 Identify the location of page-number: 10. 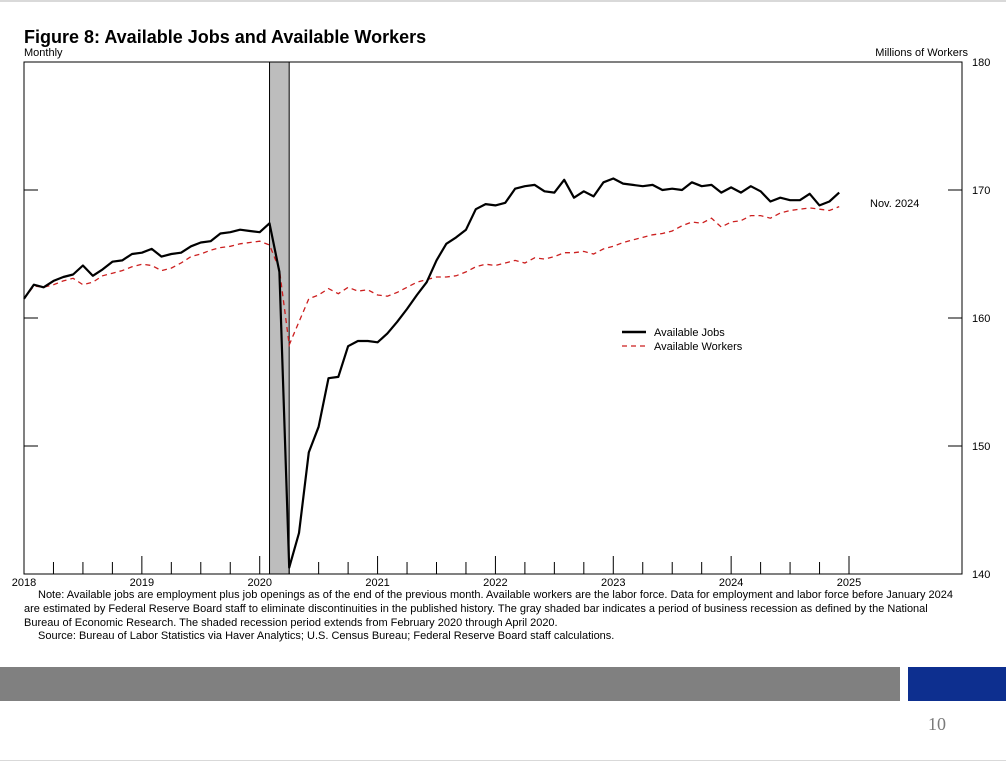
(937, 724).